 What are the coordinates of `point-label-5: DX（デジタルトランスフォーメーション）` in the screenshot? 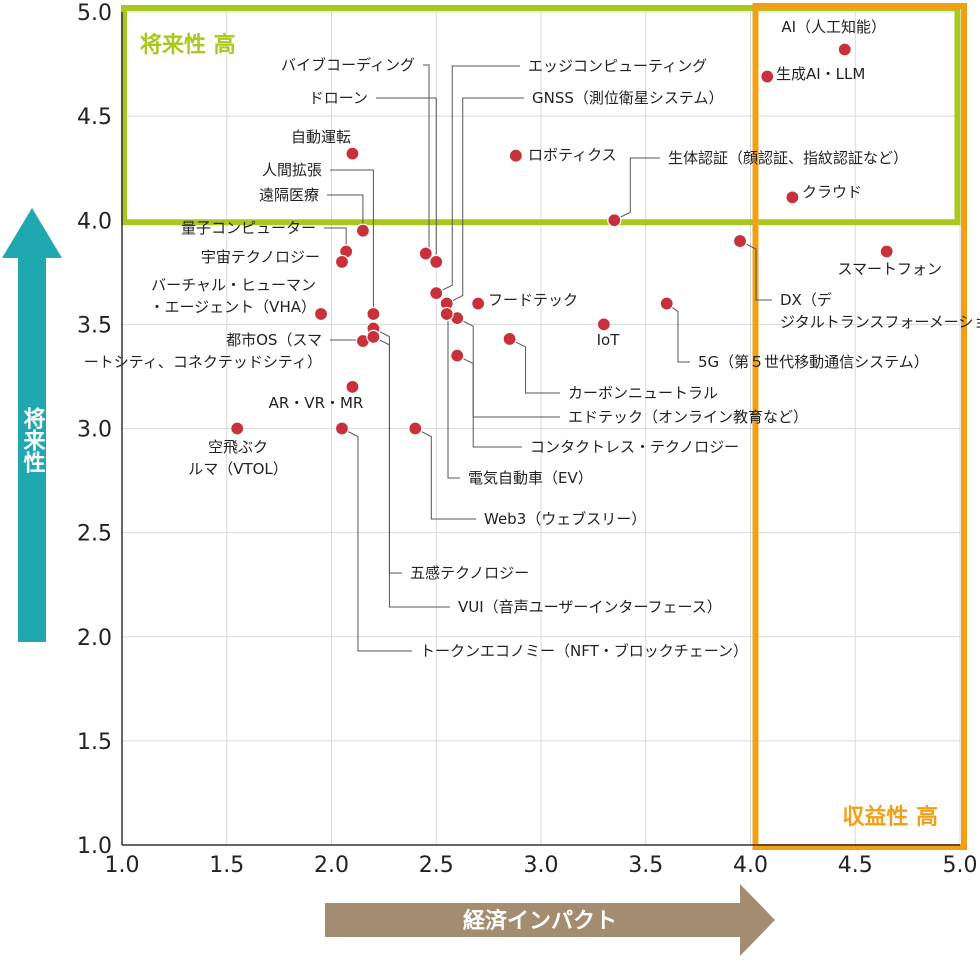 It's located at (880, 311).